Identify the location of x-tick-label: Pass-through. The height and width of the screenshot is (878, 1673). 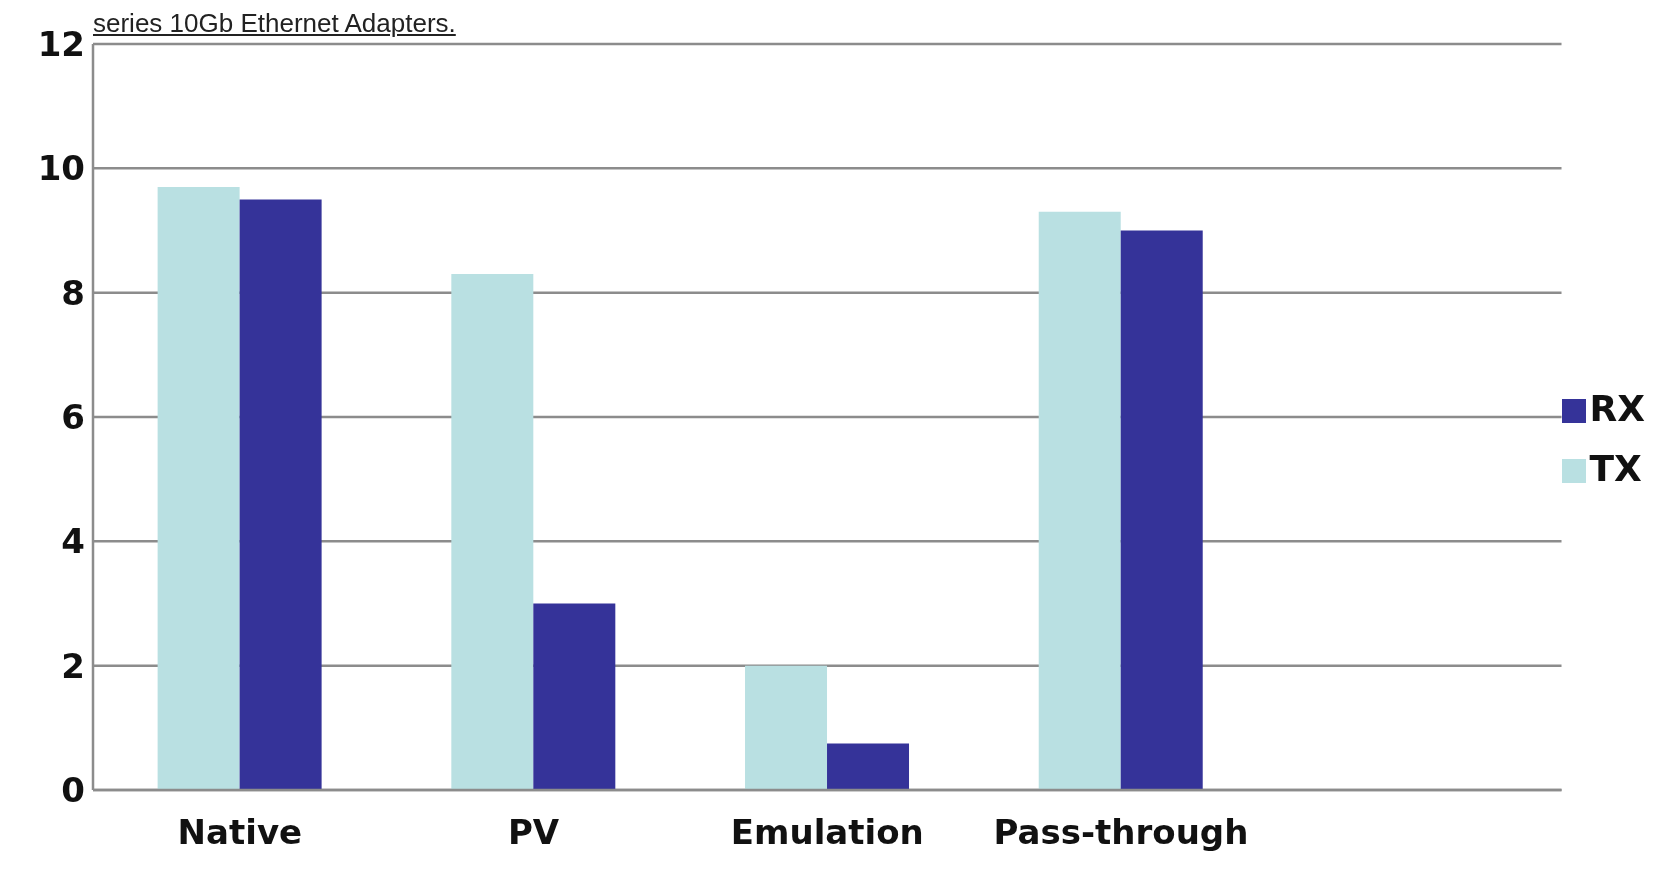
(1121, 832).